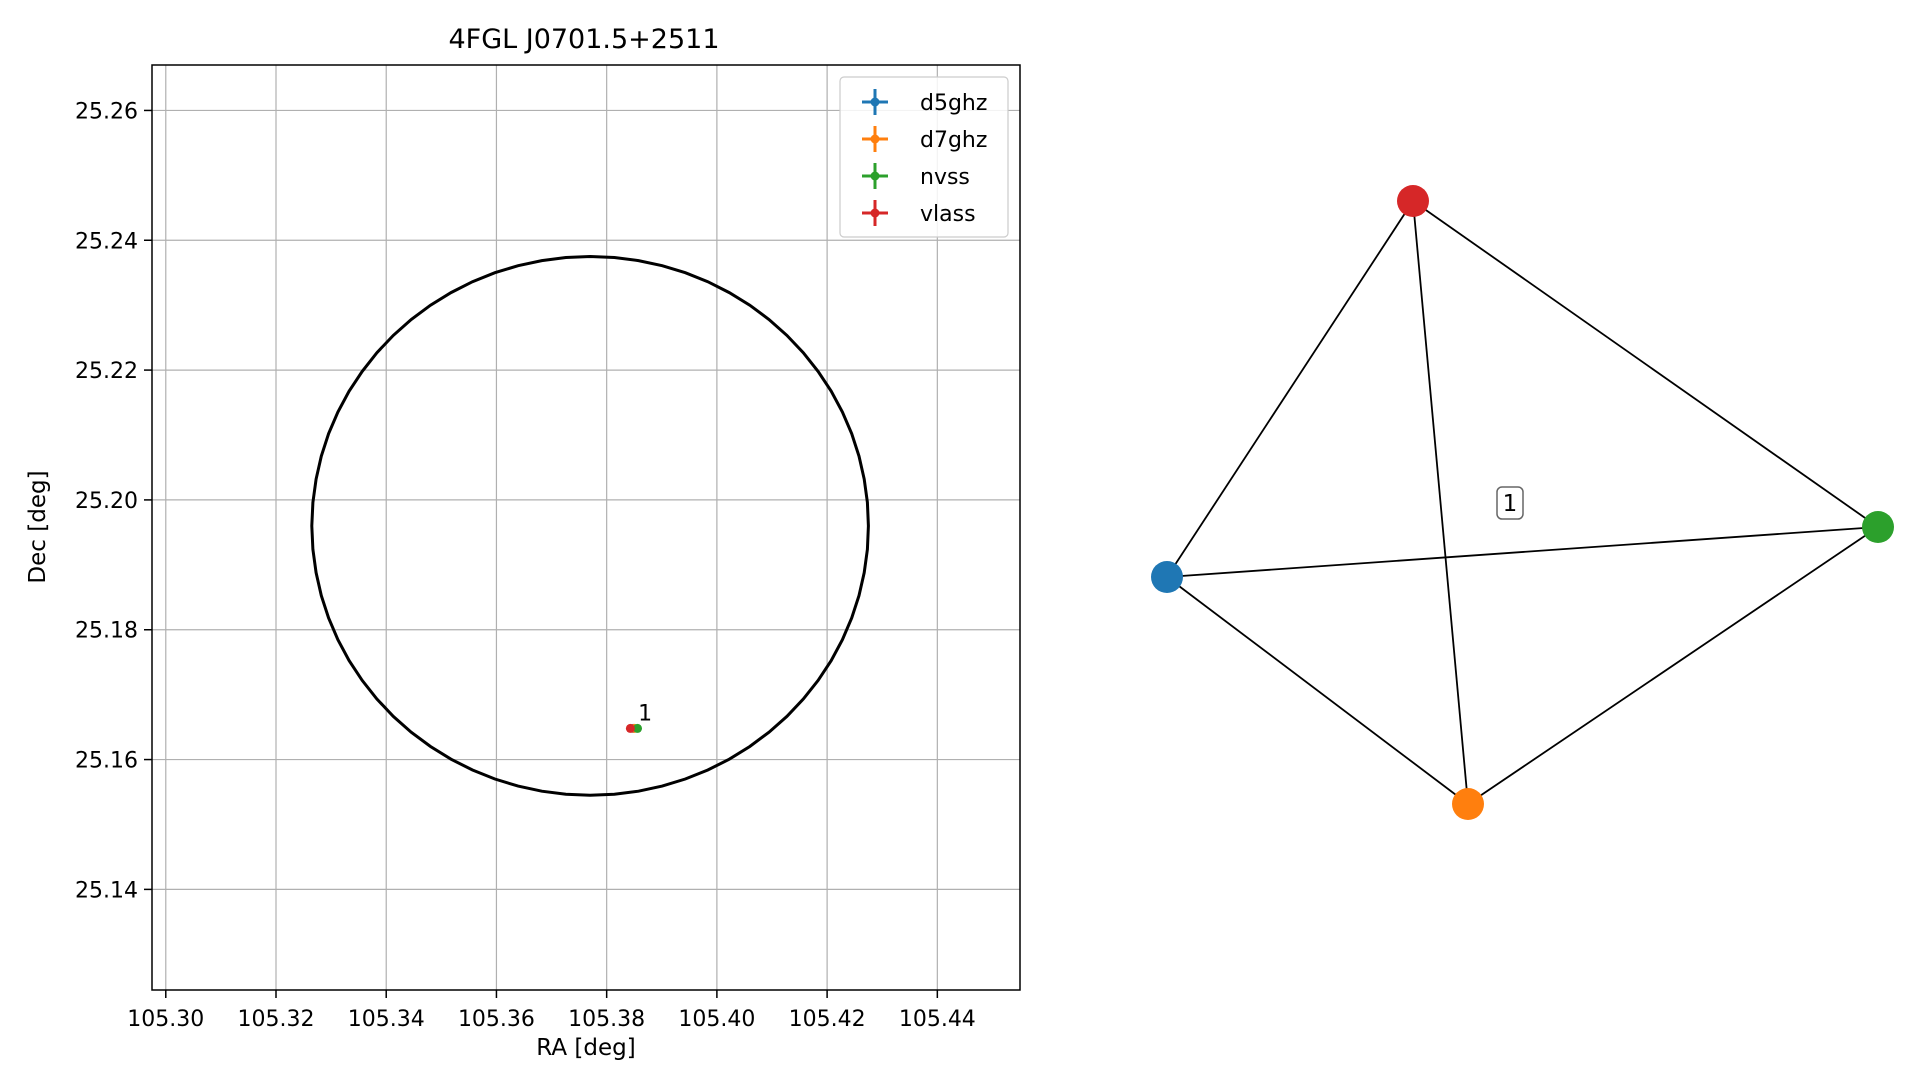 The width and height of the screenshot is (1919, 1080). Describe the element at coordinates (953, 140) in the screenshot. I see `legend-label-d7ghz: d7ghz` at that location.